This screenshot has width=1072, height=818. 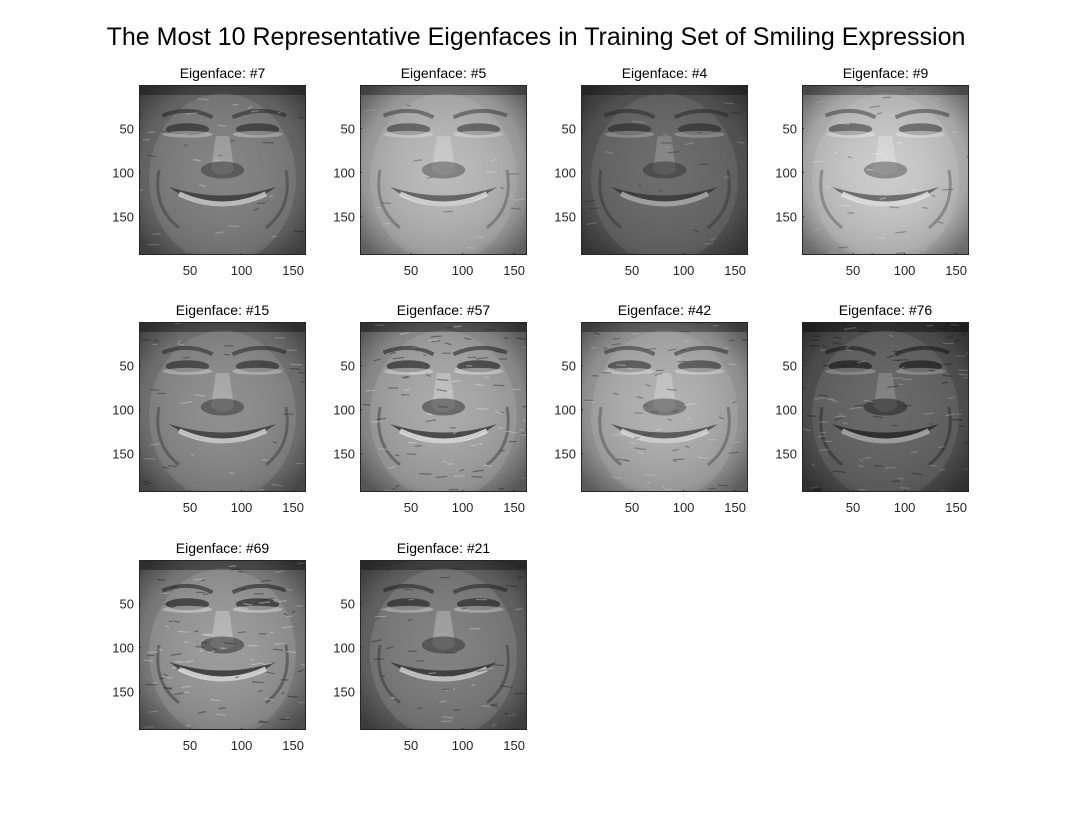 What do you see at coordinates (223, 548) in the screenshot?
I see `panel-title: Eigenface: #69` at bounding box center [223, 548].